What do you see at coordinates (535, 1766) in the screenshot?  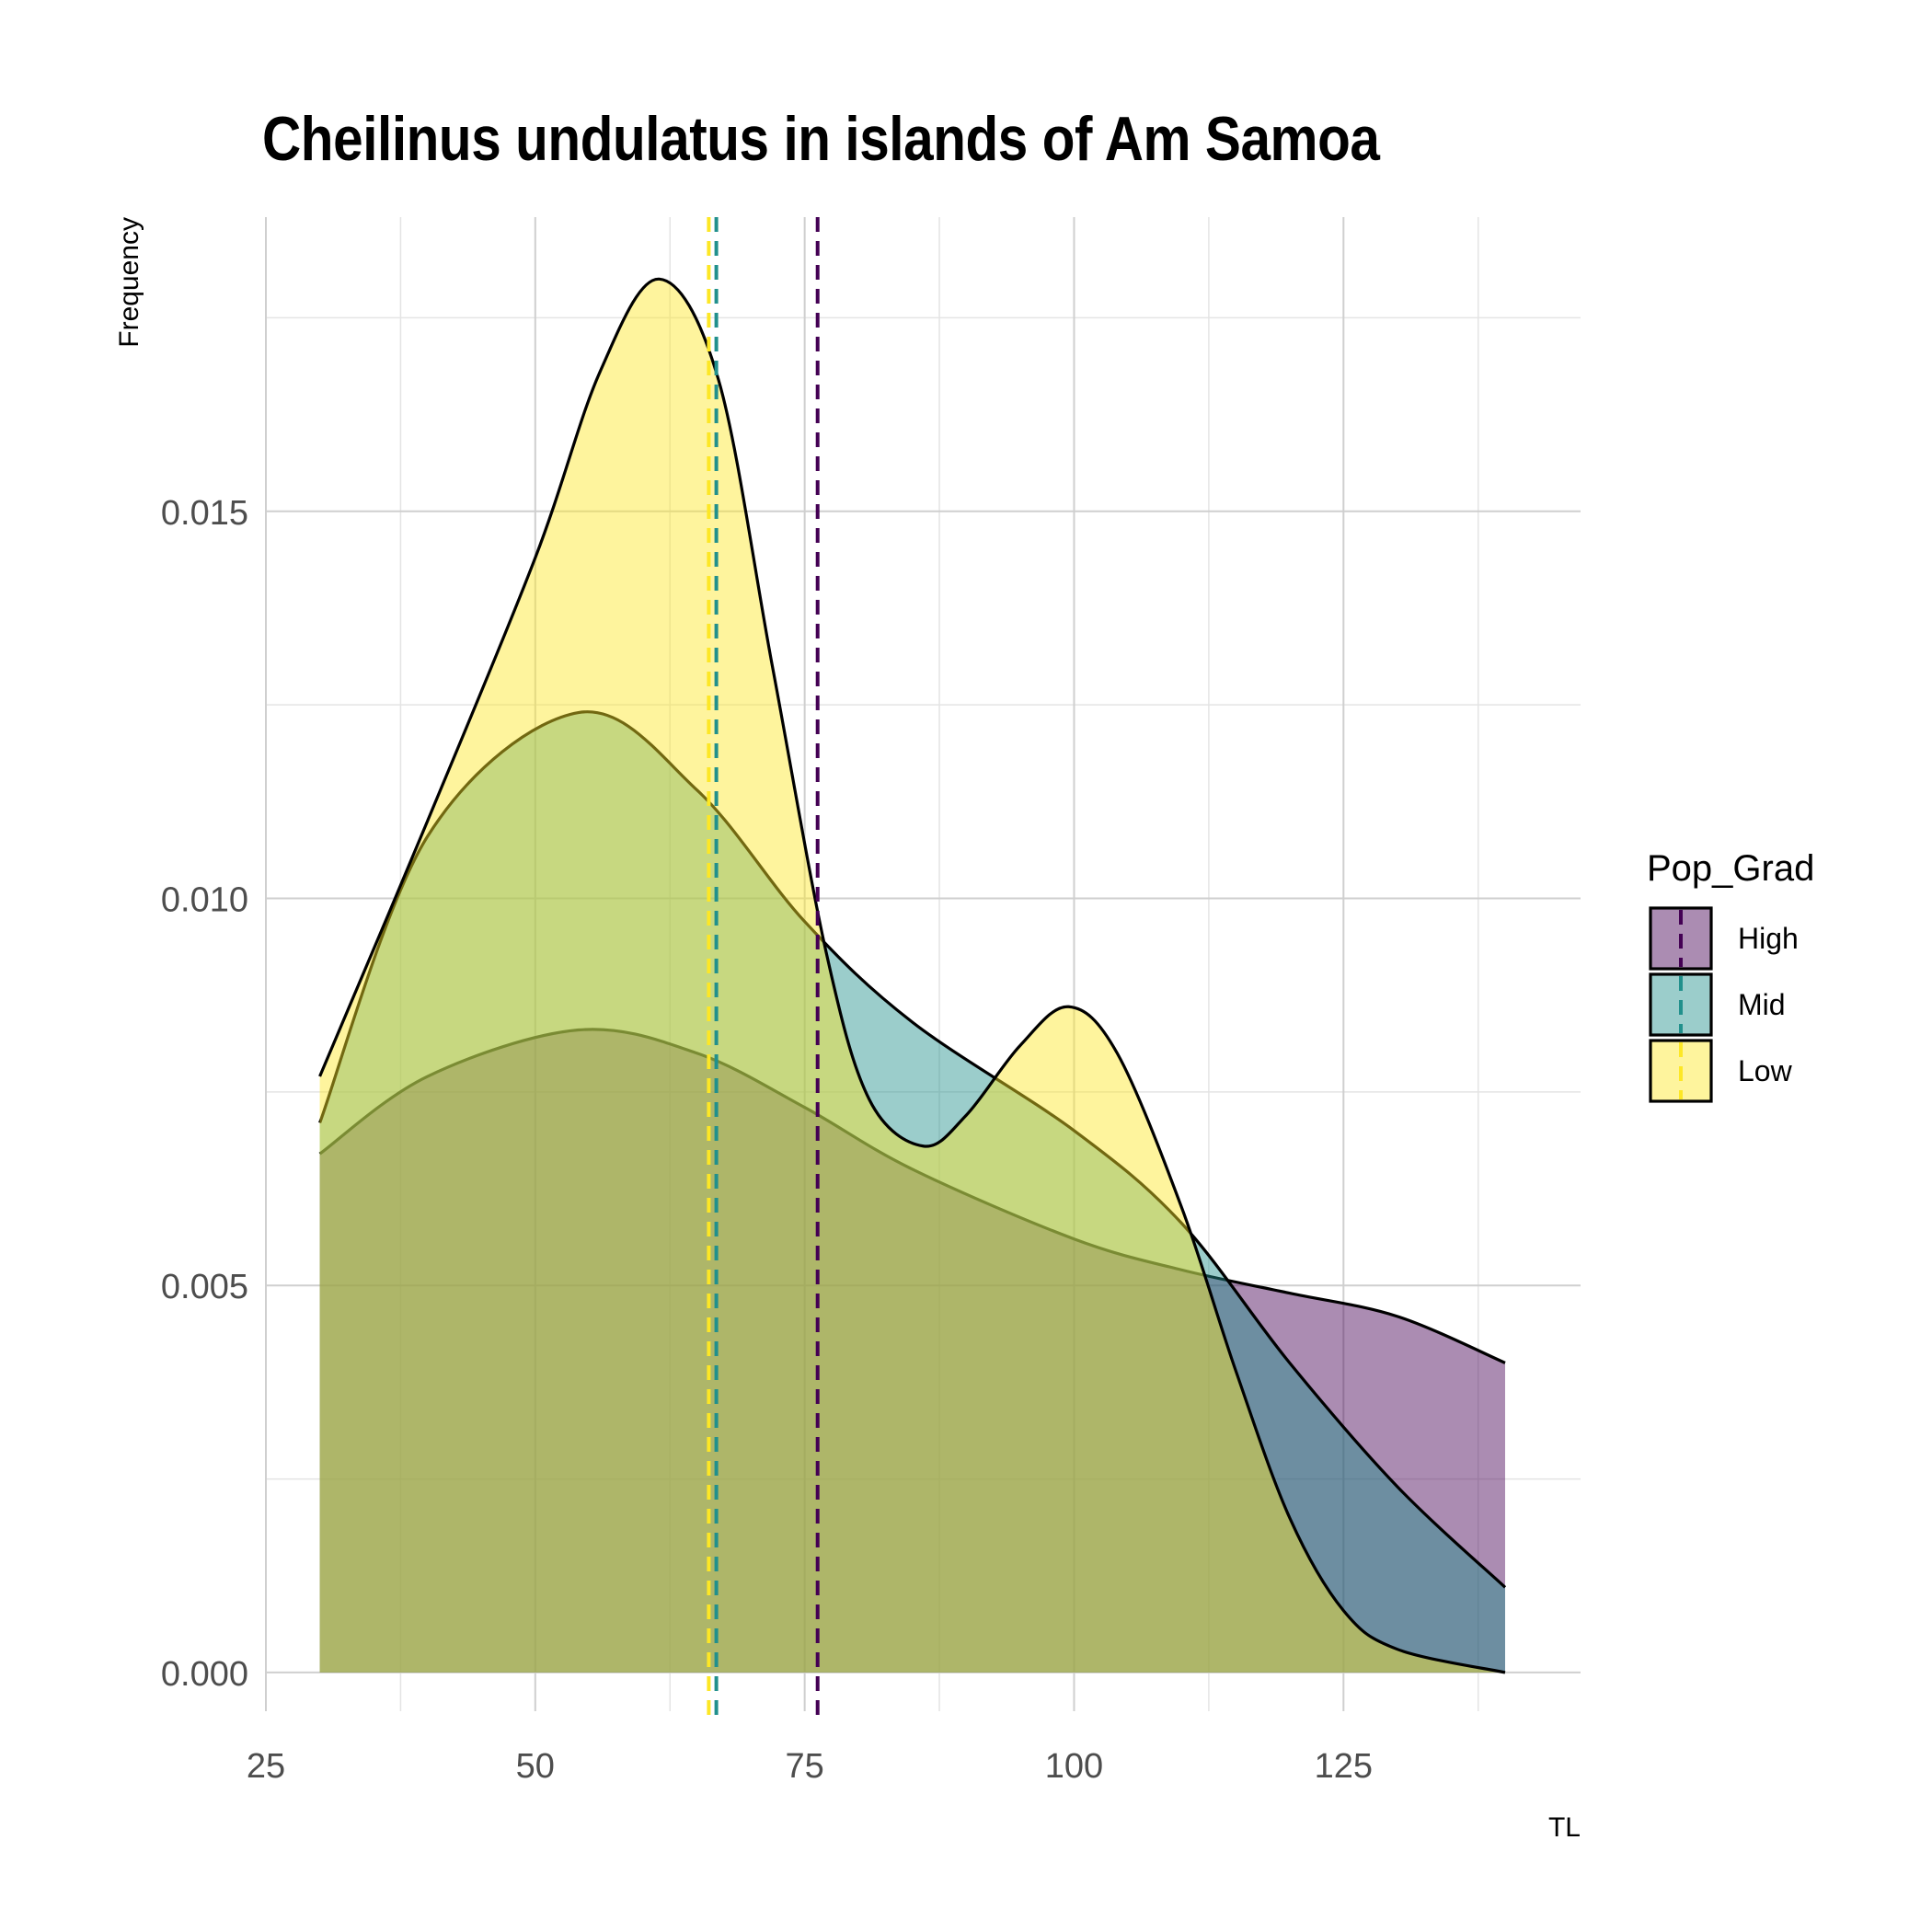 I see `x-tick-label: 50` at bounding box center [535, 1766].